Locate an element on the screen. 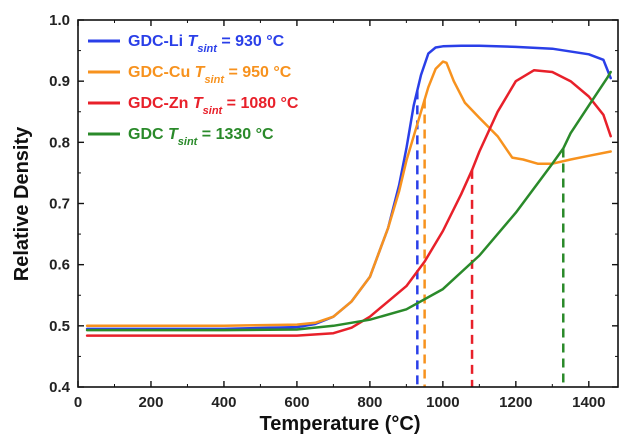  y-axis-title: Relative Density is located at coordinates (22, 203).